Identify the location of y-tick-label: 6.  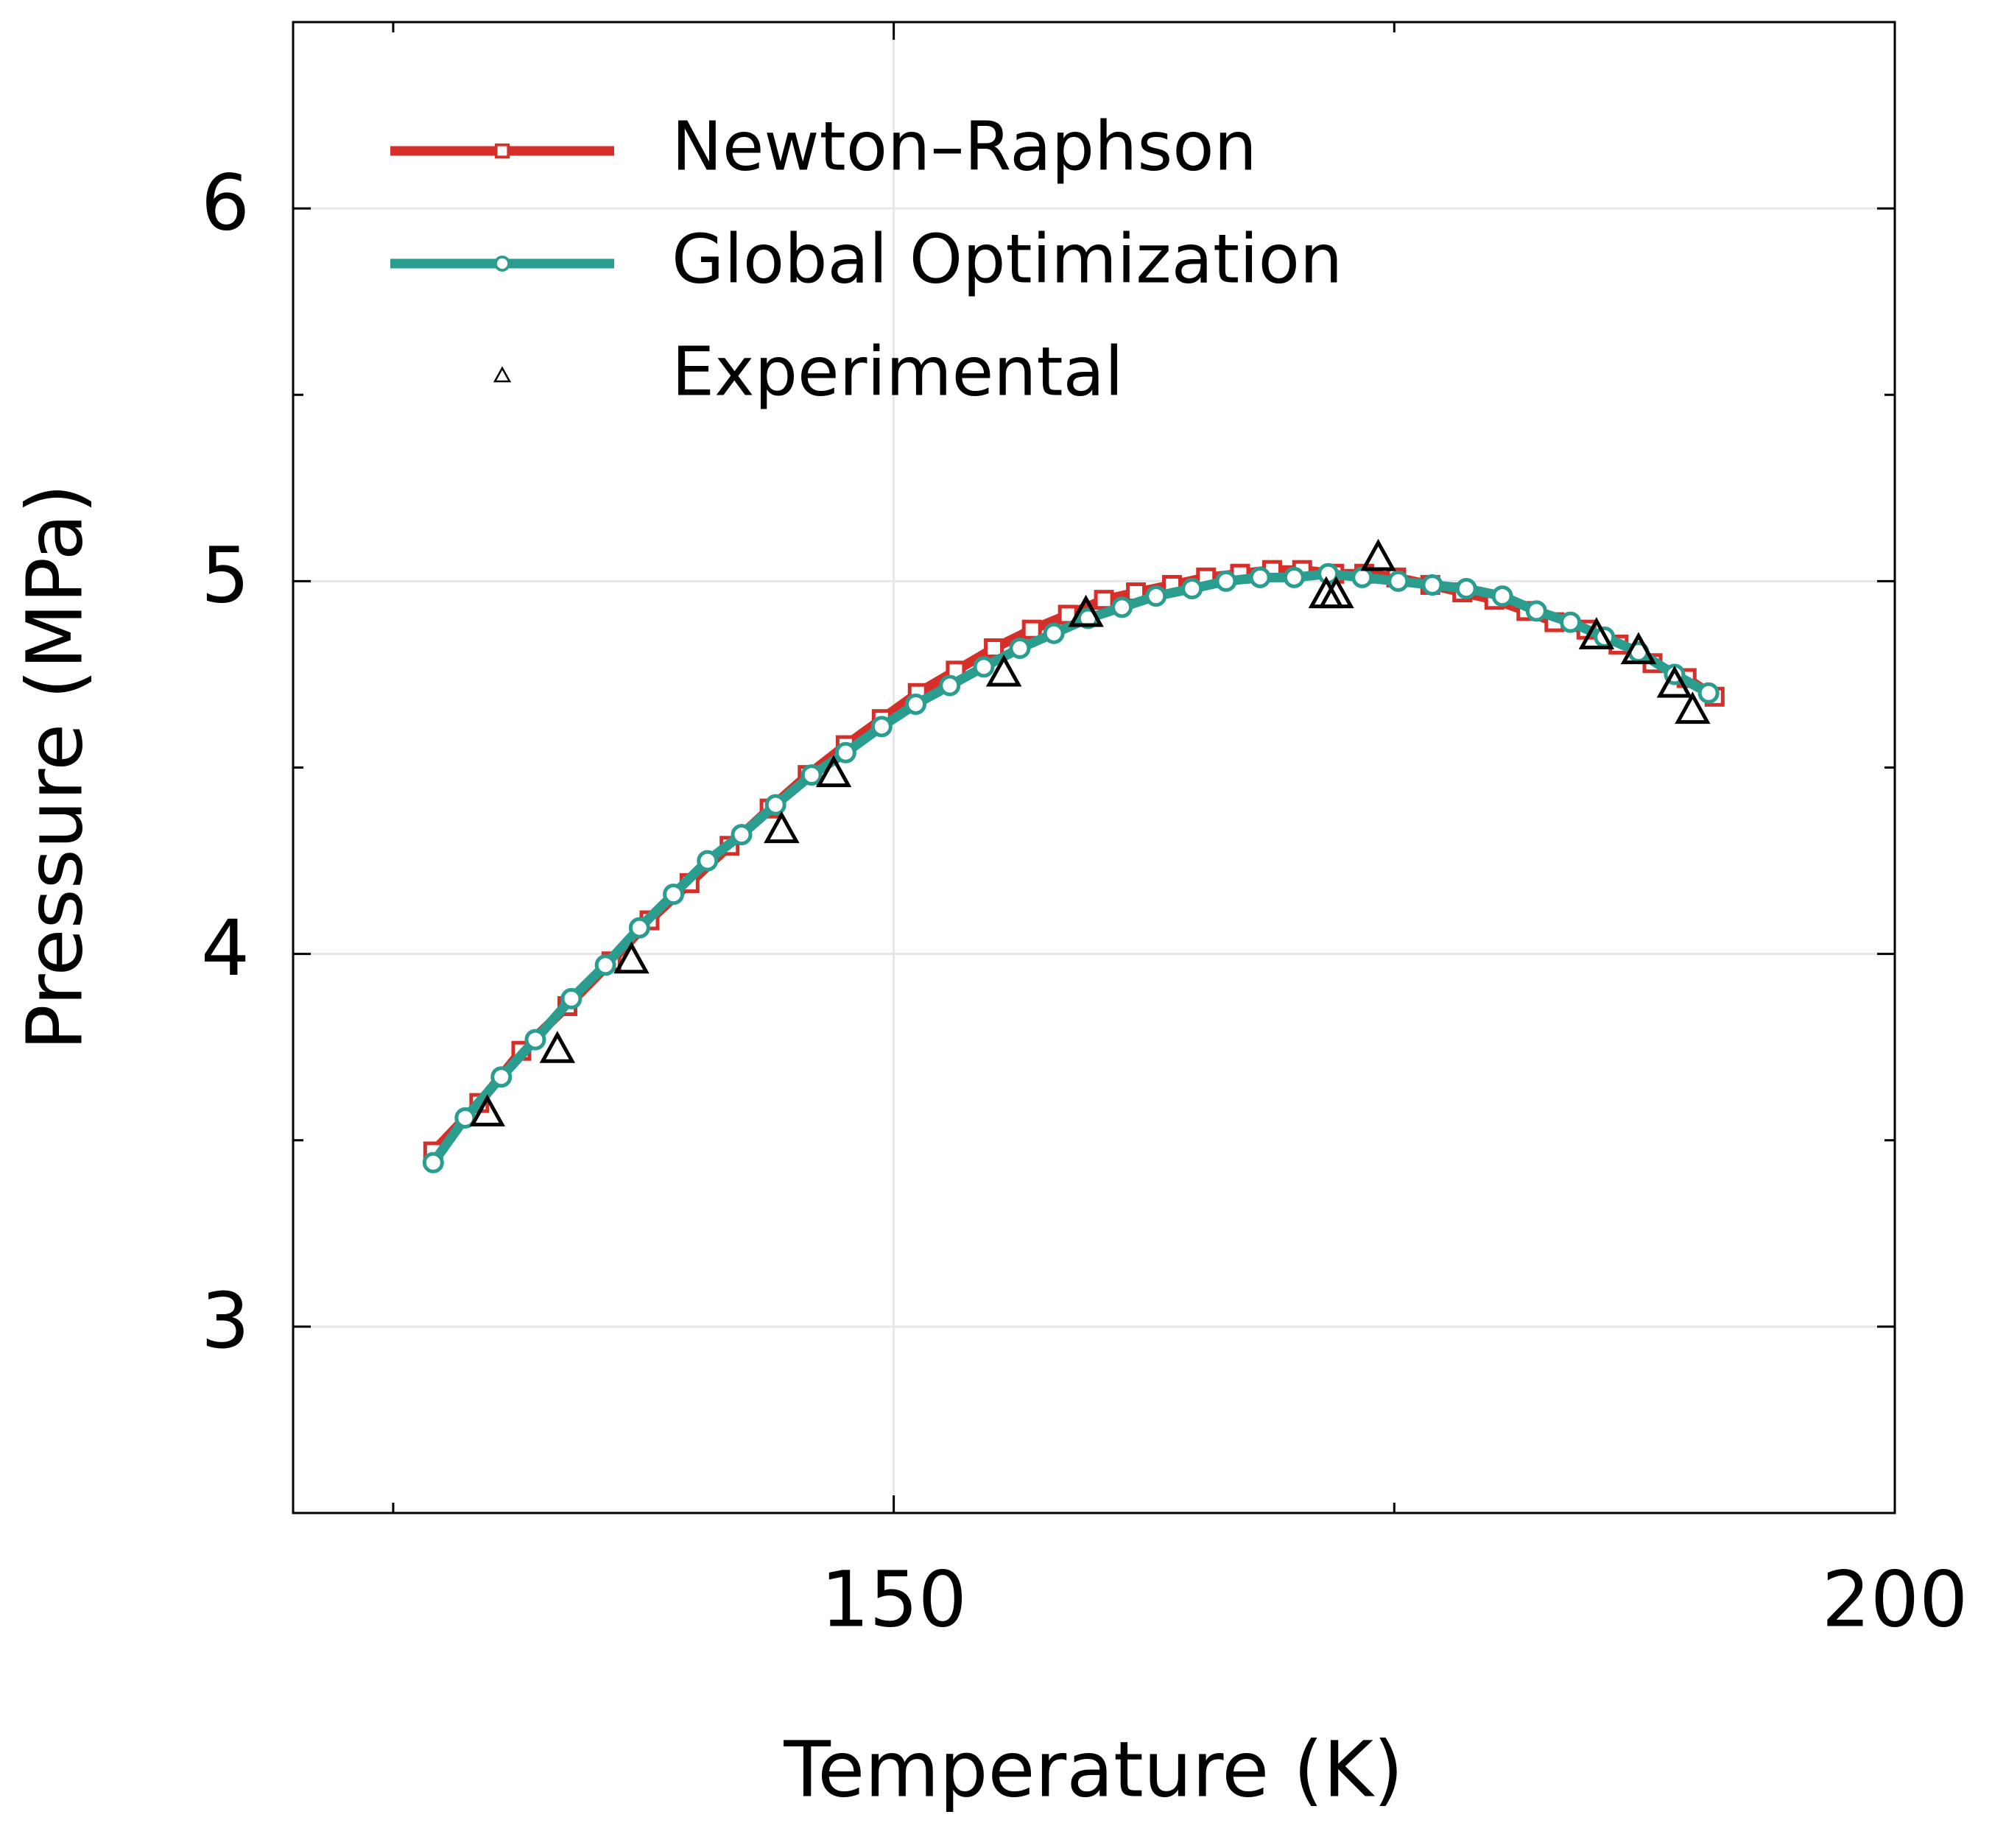
(225, 202).